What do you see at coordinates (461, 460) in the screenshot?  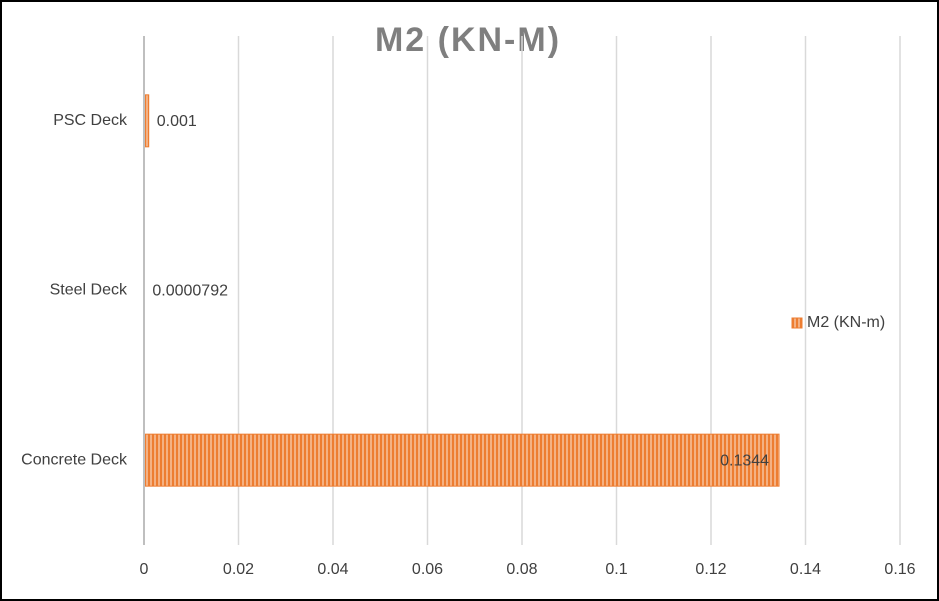 I see `bar` at bounding box center [461, 460].